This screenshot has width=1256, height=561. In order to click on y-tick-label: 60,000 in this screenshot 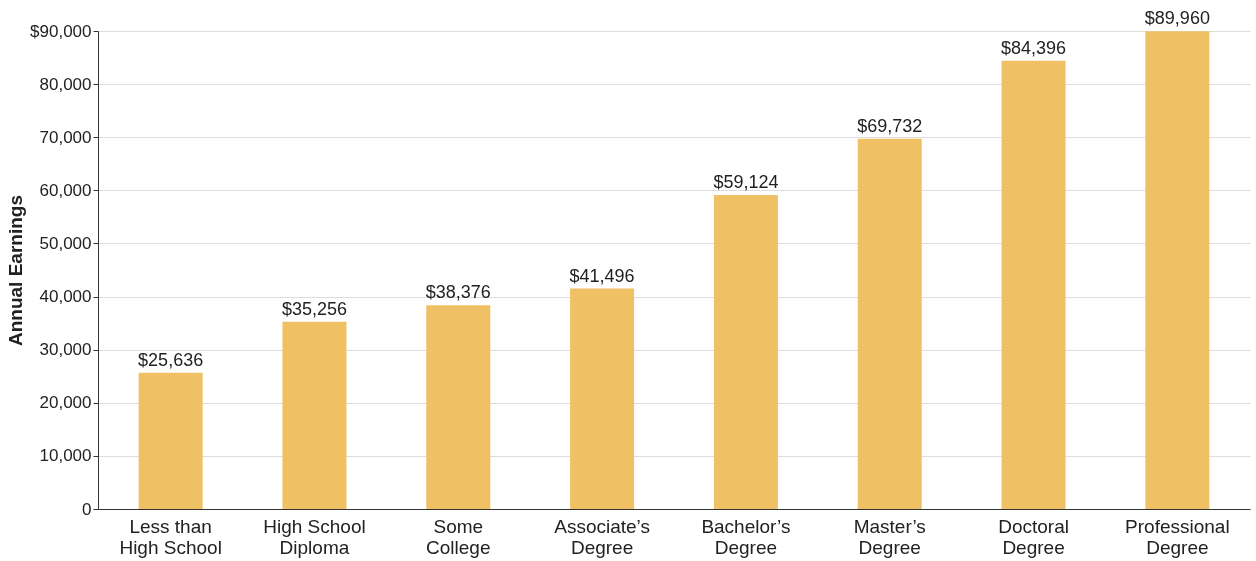, I will do `click(65, 190)`.